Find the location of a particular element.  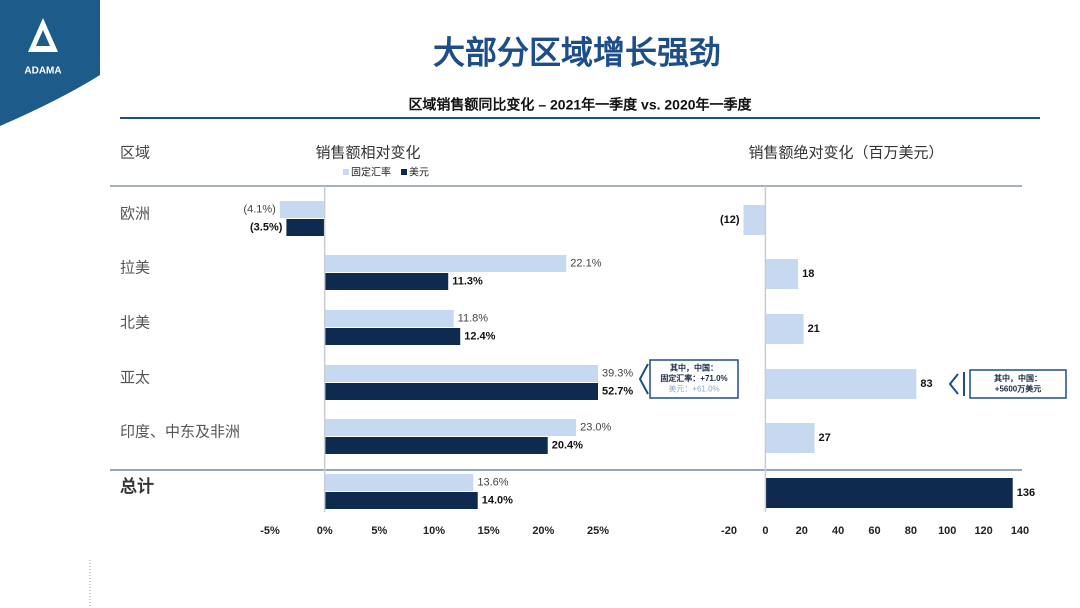

category-label: 亚太 is located at coordinates (135, 377).